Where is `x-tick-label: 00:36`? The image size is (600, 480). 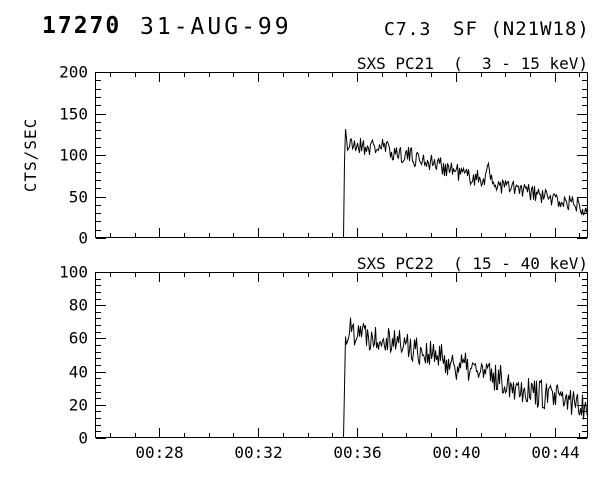
x-tick-label: 00:36 is located at coordinates (357, 452).